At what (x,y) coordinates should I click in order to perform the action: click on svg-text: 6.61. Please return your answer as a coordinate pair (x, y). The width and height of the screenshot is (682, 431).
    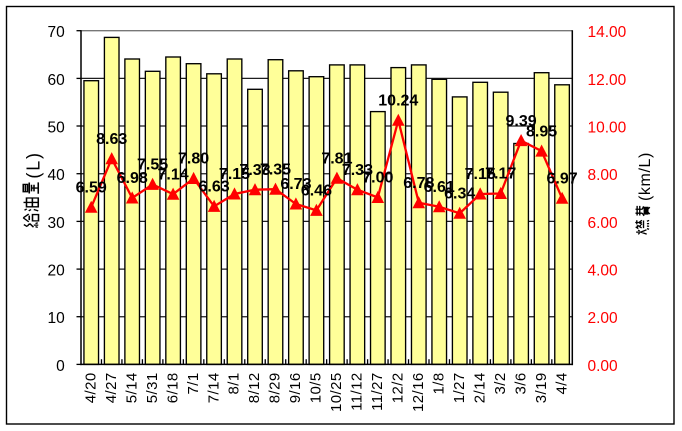
    Looking at the image, I should click on (439, 187).